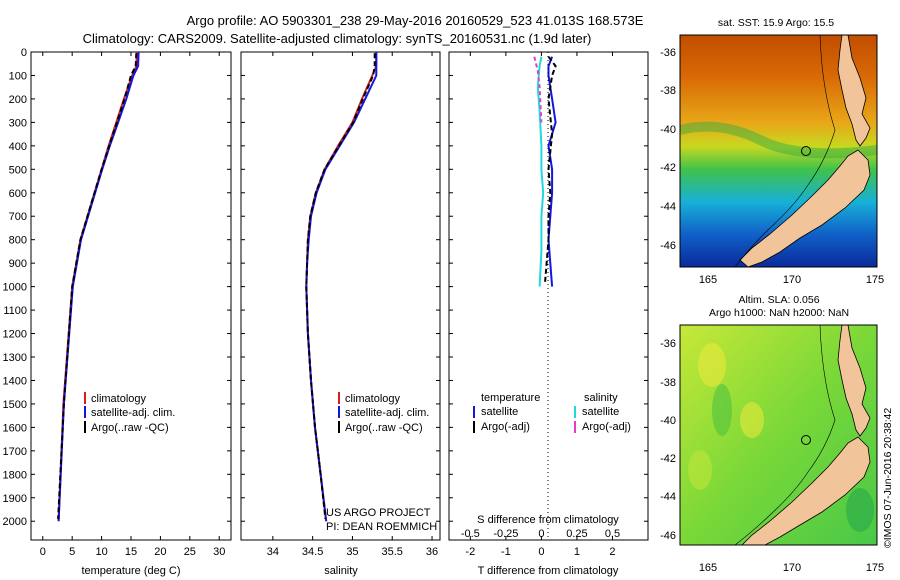 This screenshot has height=580, width=900. What do you see at coordinates (312, 552) in the screenshot?
I see `x-tick-label: 34.5` at bounding box center [312, 552].